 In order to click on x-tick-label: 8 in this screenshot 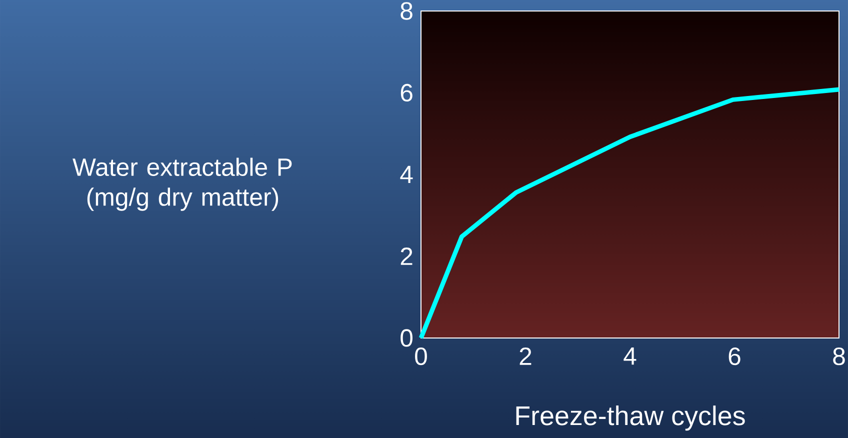, I will do `click(839, 357)`.